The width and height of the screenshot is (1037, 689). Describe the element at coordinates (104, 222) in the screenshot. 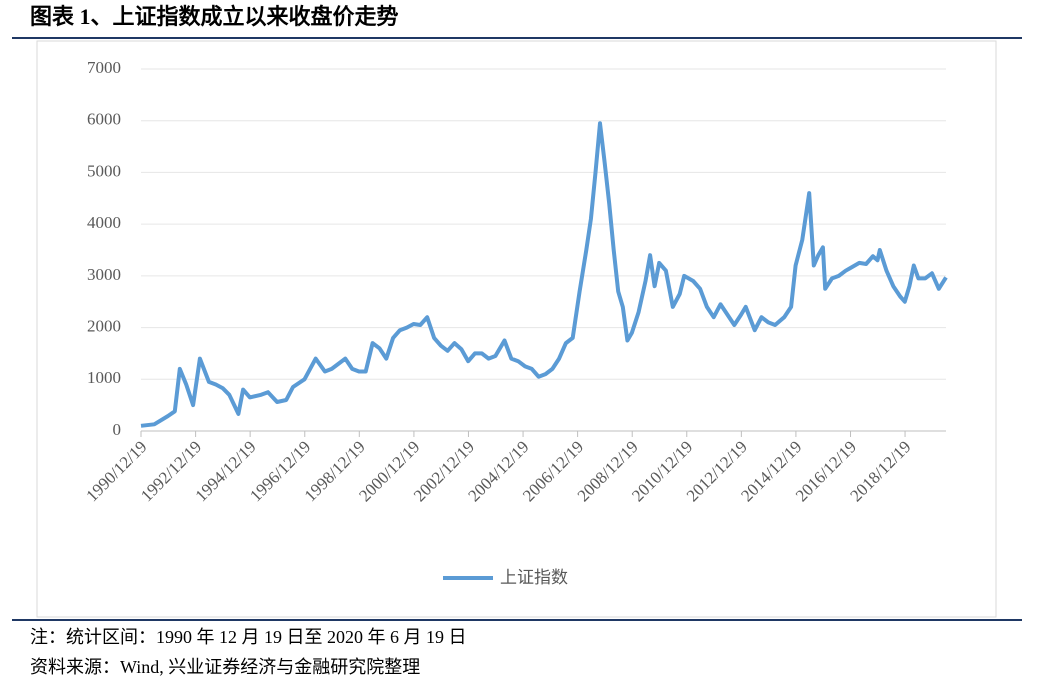

I see `y-tick-label: 4000` at that location.